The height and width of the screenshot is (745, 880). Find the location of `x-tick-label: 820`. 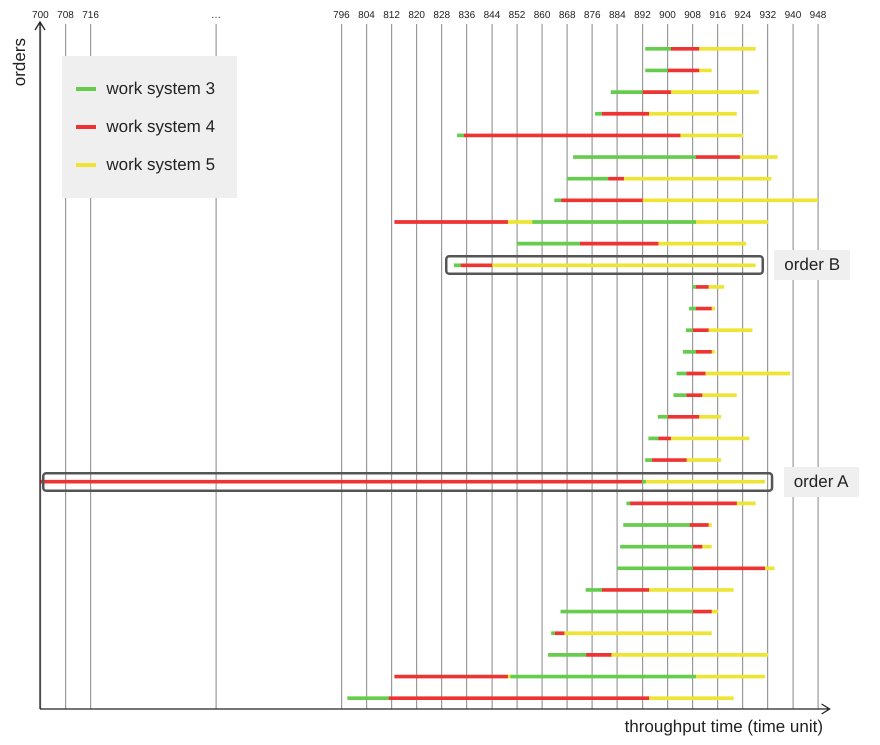

x-tick-label: 820 is located at coordinates (417, 15).